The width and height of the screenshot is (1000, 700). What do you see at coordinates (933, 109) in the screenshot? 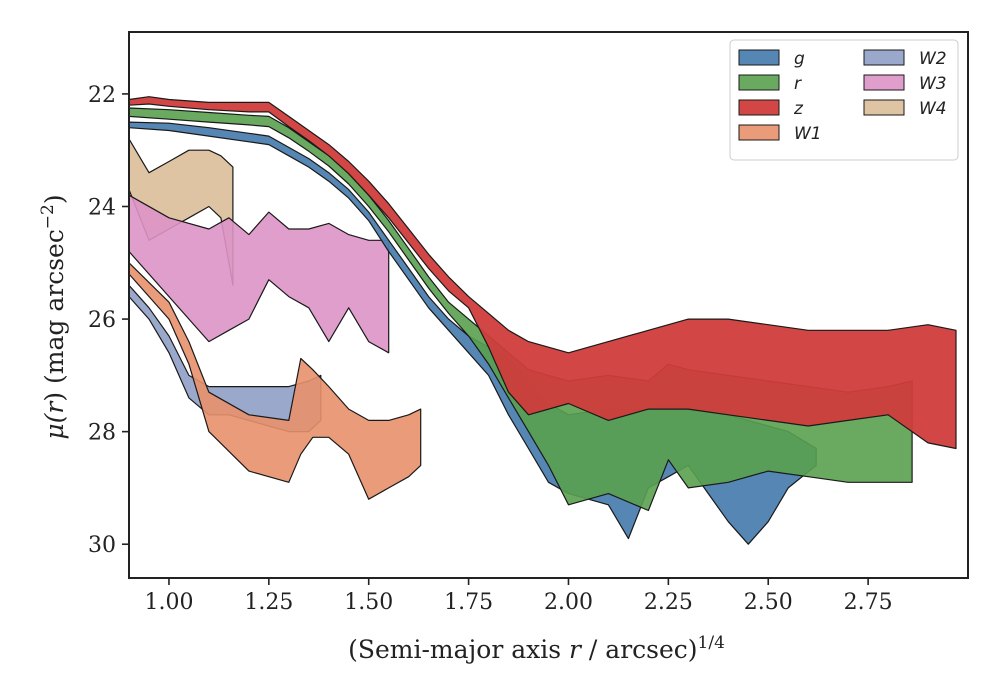
I see `legend-label-w4: W4` at bounding box center [933, 109].